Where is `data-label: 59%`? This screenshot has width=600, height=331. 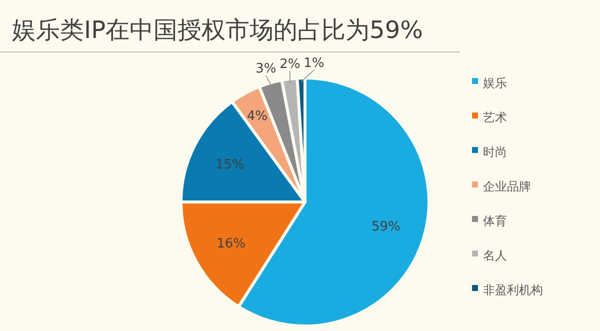
data-label: 59% is located at coordinates (386, 227).